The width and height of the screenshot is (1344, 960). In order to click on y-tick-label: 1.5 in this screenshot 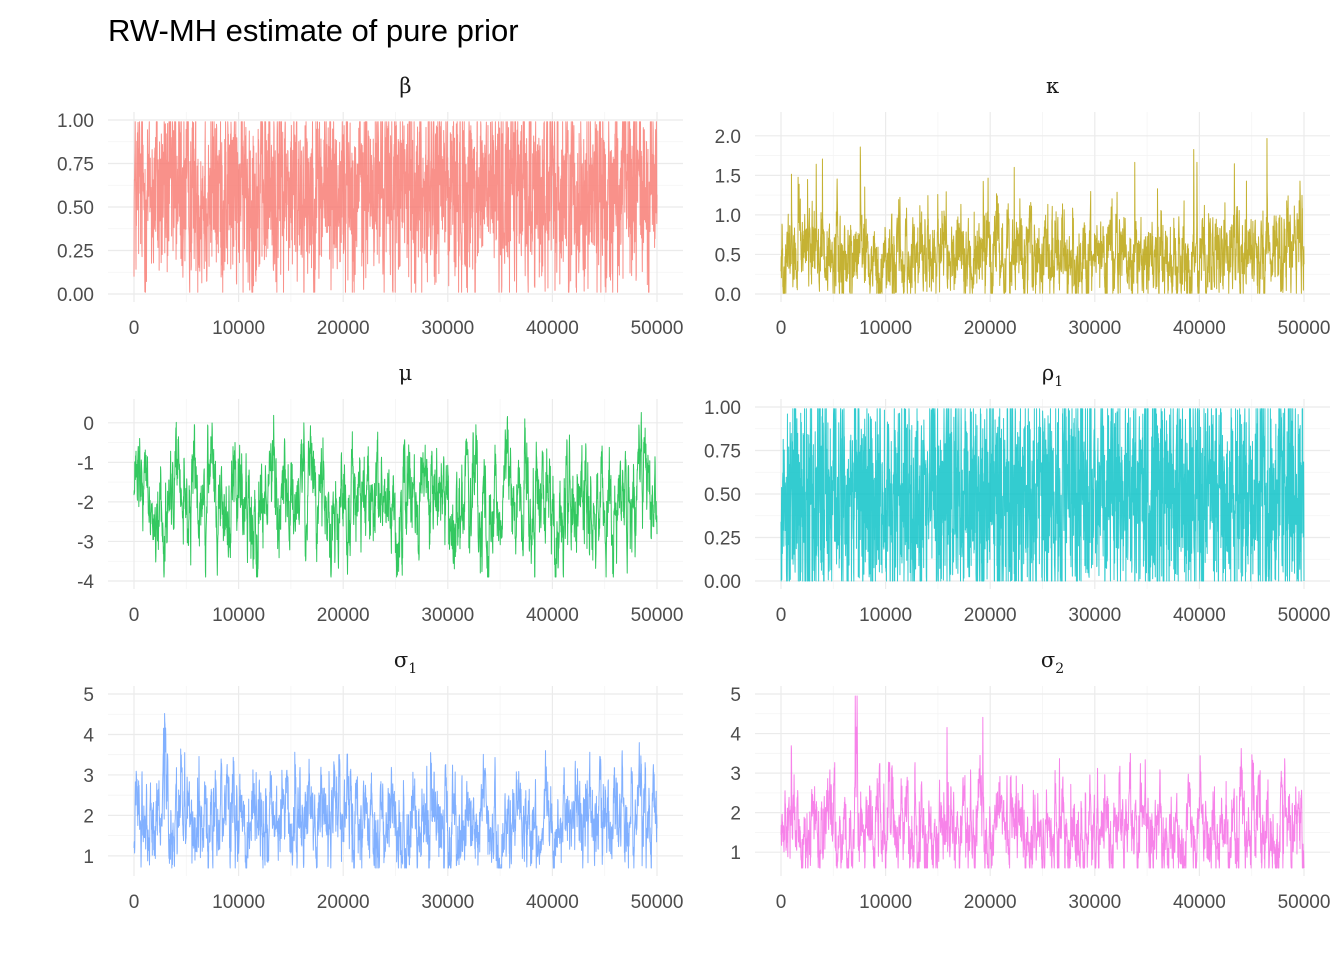, I will do `click(728, 176)`.